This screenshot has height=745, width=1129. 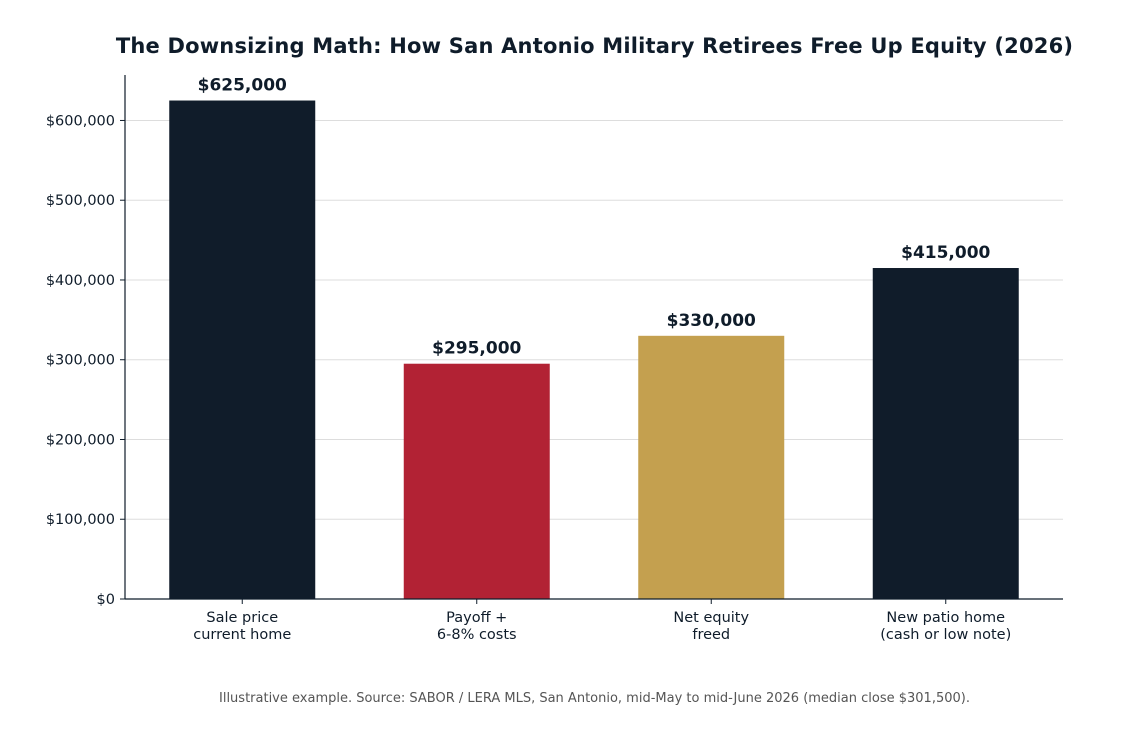 What do you see at coordinates (80, 281) in the screenshot?
I see `y-tick-label: $400,000` at bounding box center [80, 281].